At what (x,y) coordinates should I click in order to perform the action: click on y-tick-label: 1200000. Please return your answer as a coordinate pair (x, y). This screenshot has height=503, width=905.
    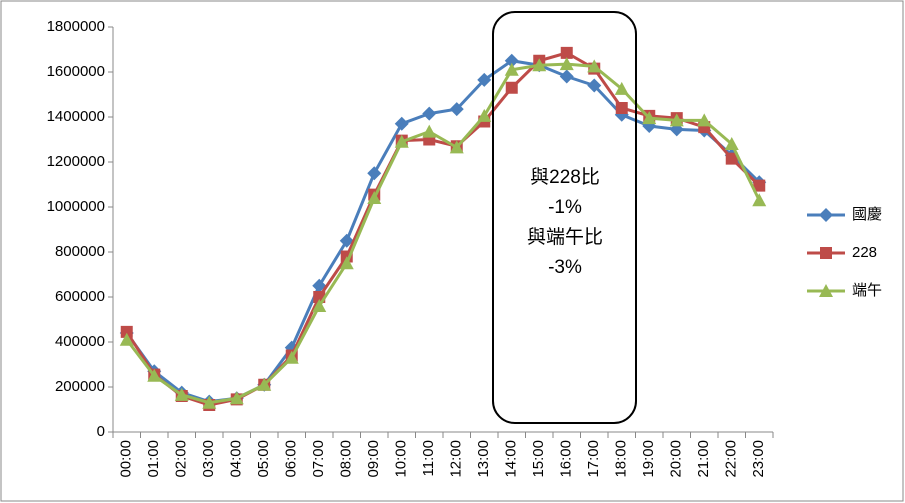
    Looking at the image, I should click on (76, 161).